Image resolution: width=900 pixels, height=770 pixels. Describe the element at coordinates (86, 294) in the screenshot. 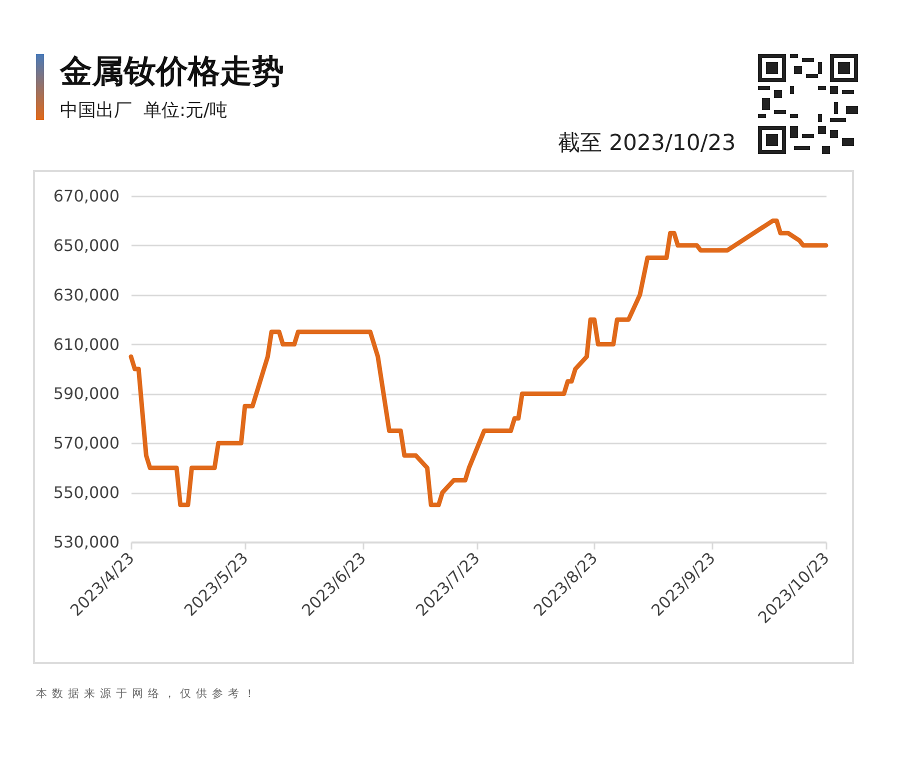

I see `y-tick-label: 630,000` at that location.